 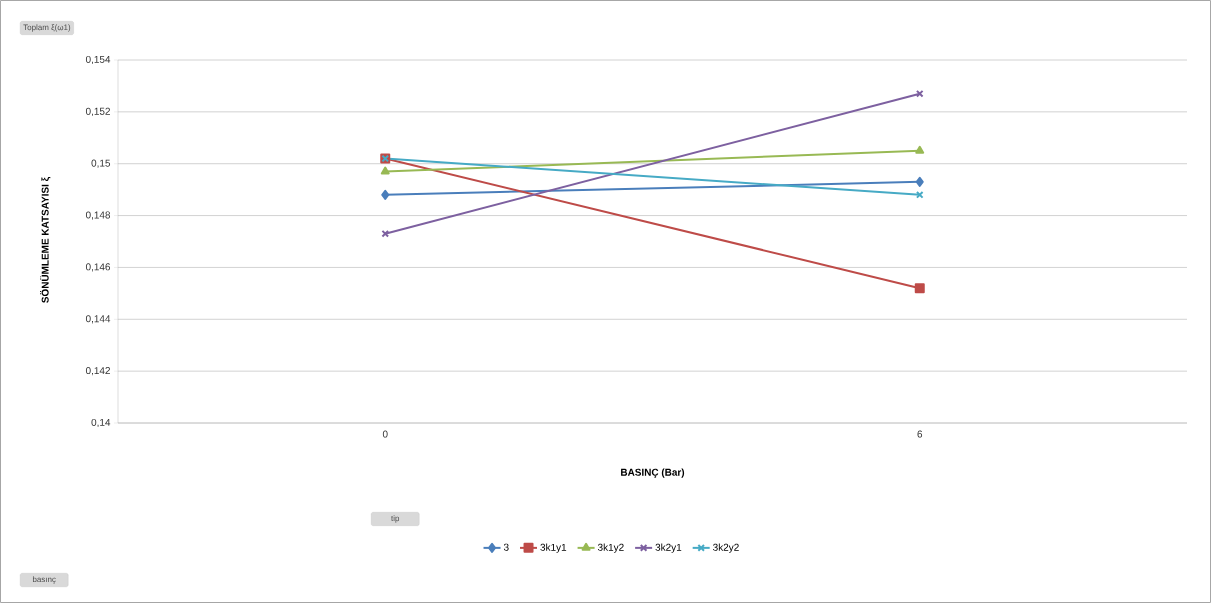 I want to click on y-tick-label: 0,146, so click(x=98, y=267).